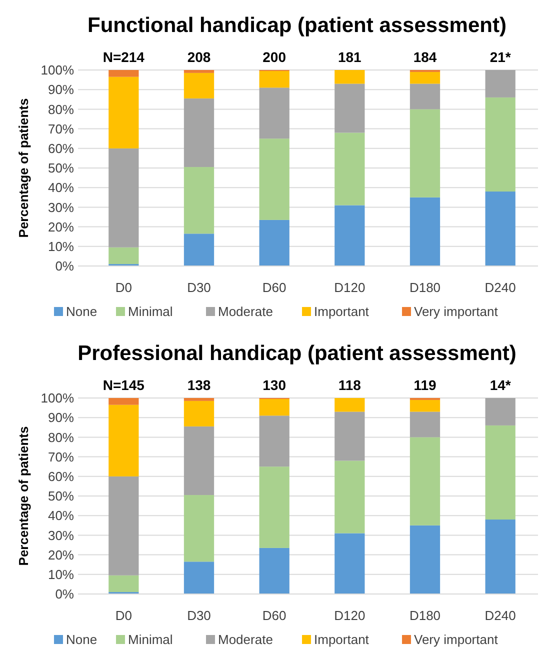  What do you see at coordinates (274, 385) in the screenshot?
I see `annotation: 130` at bounding box center [274, 385].